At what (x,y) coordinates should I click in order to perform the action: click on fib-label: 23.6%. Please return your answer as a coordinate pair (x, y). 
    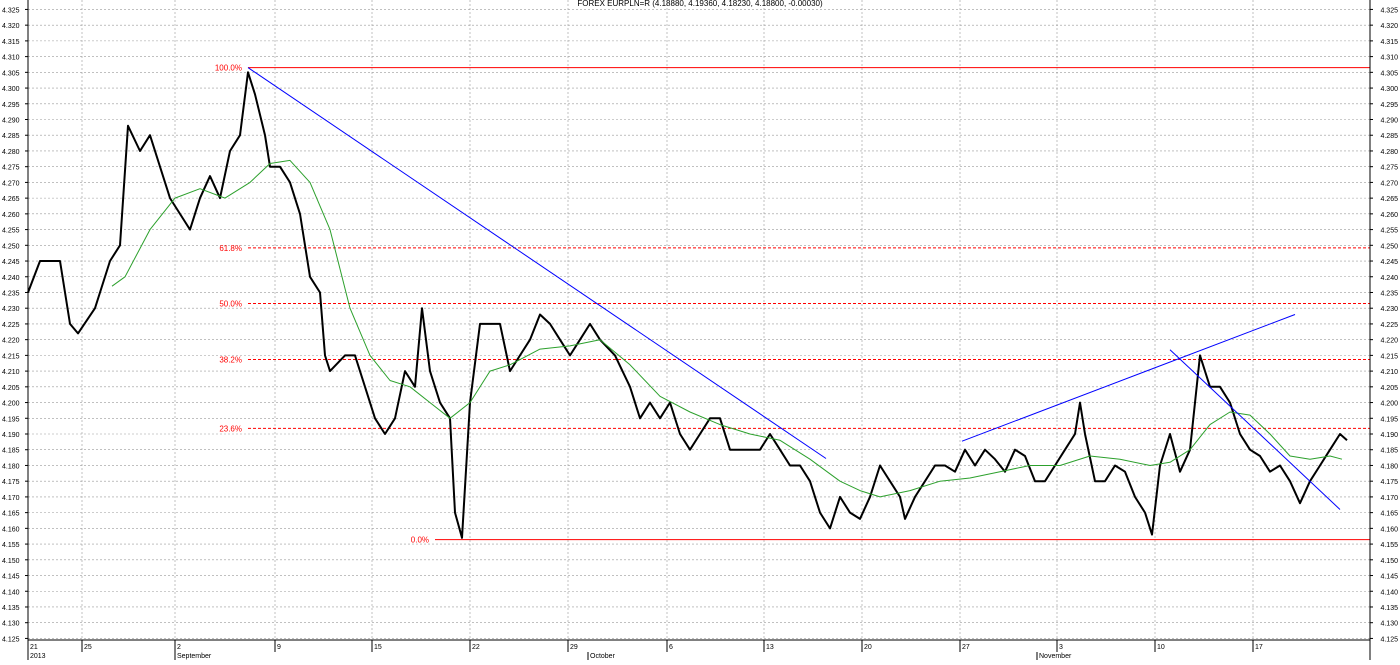
    Looking at the image, I should click on (230, 428).